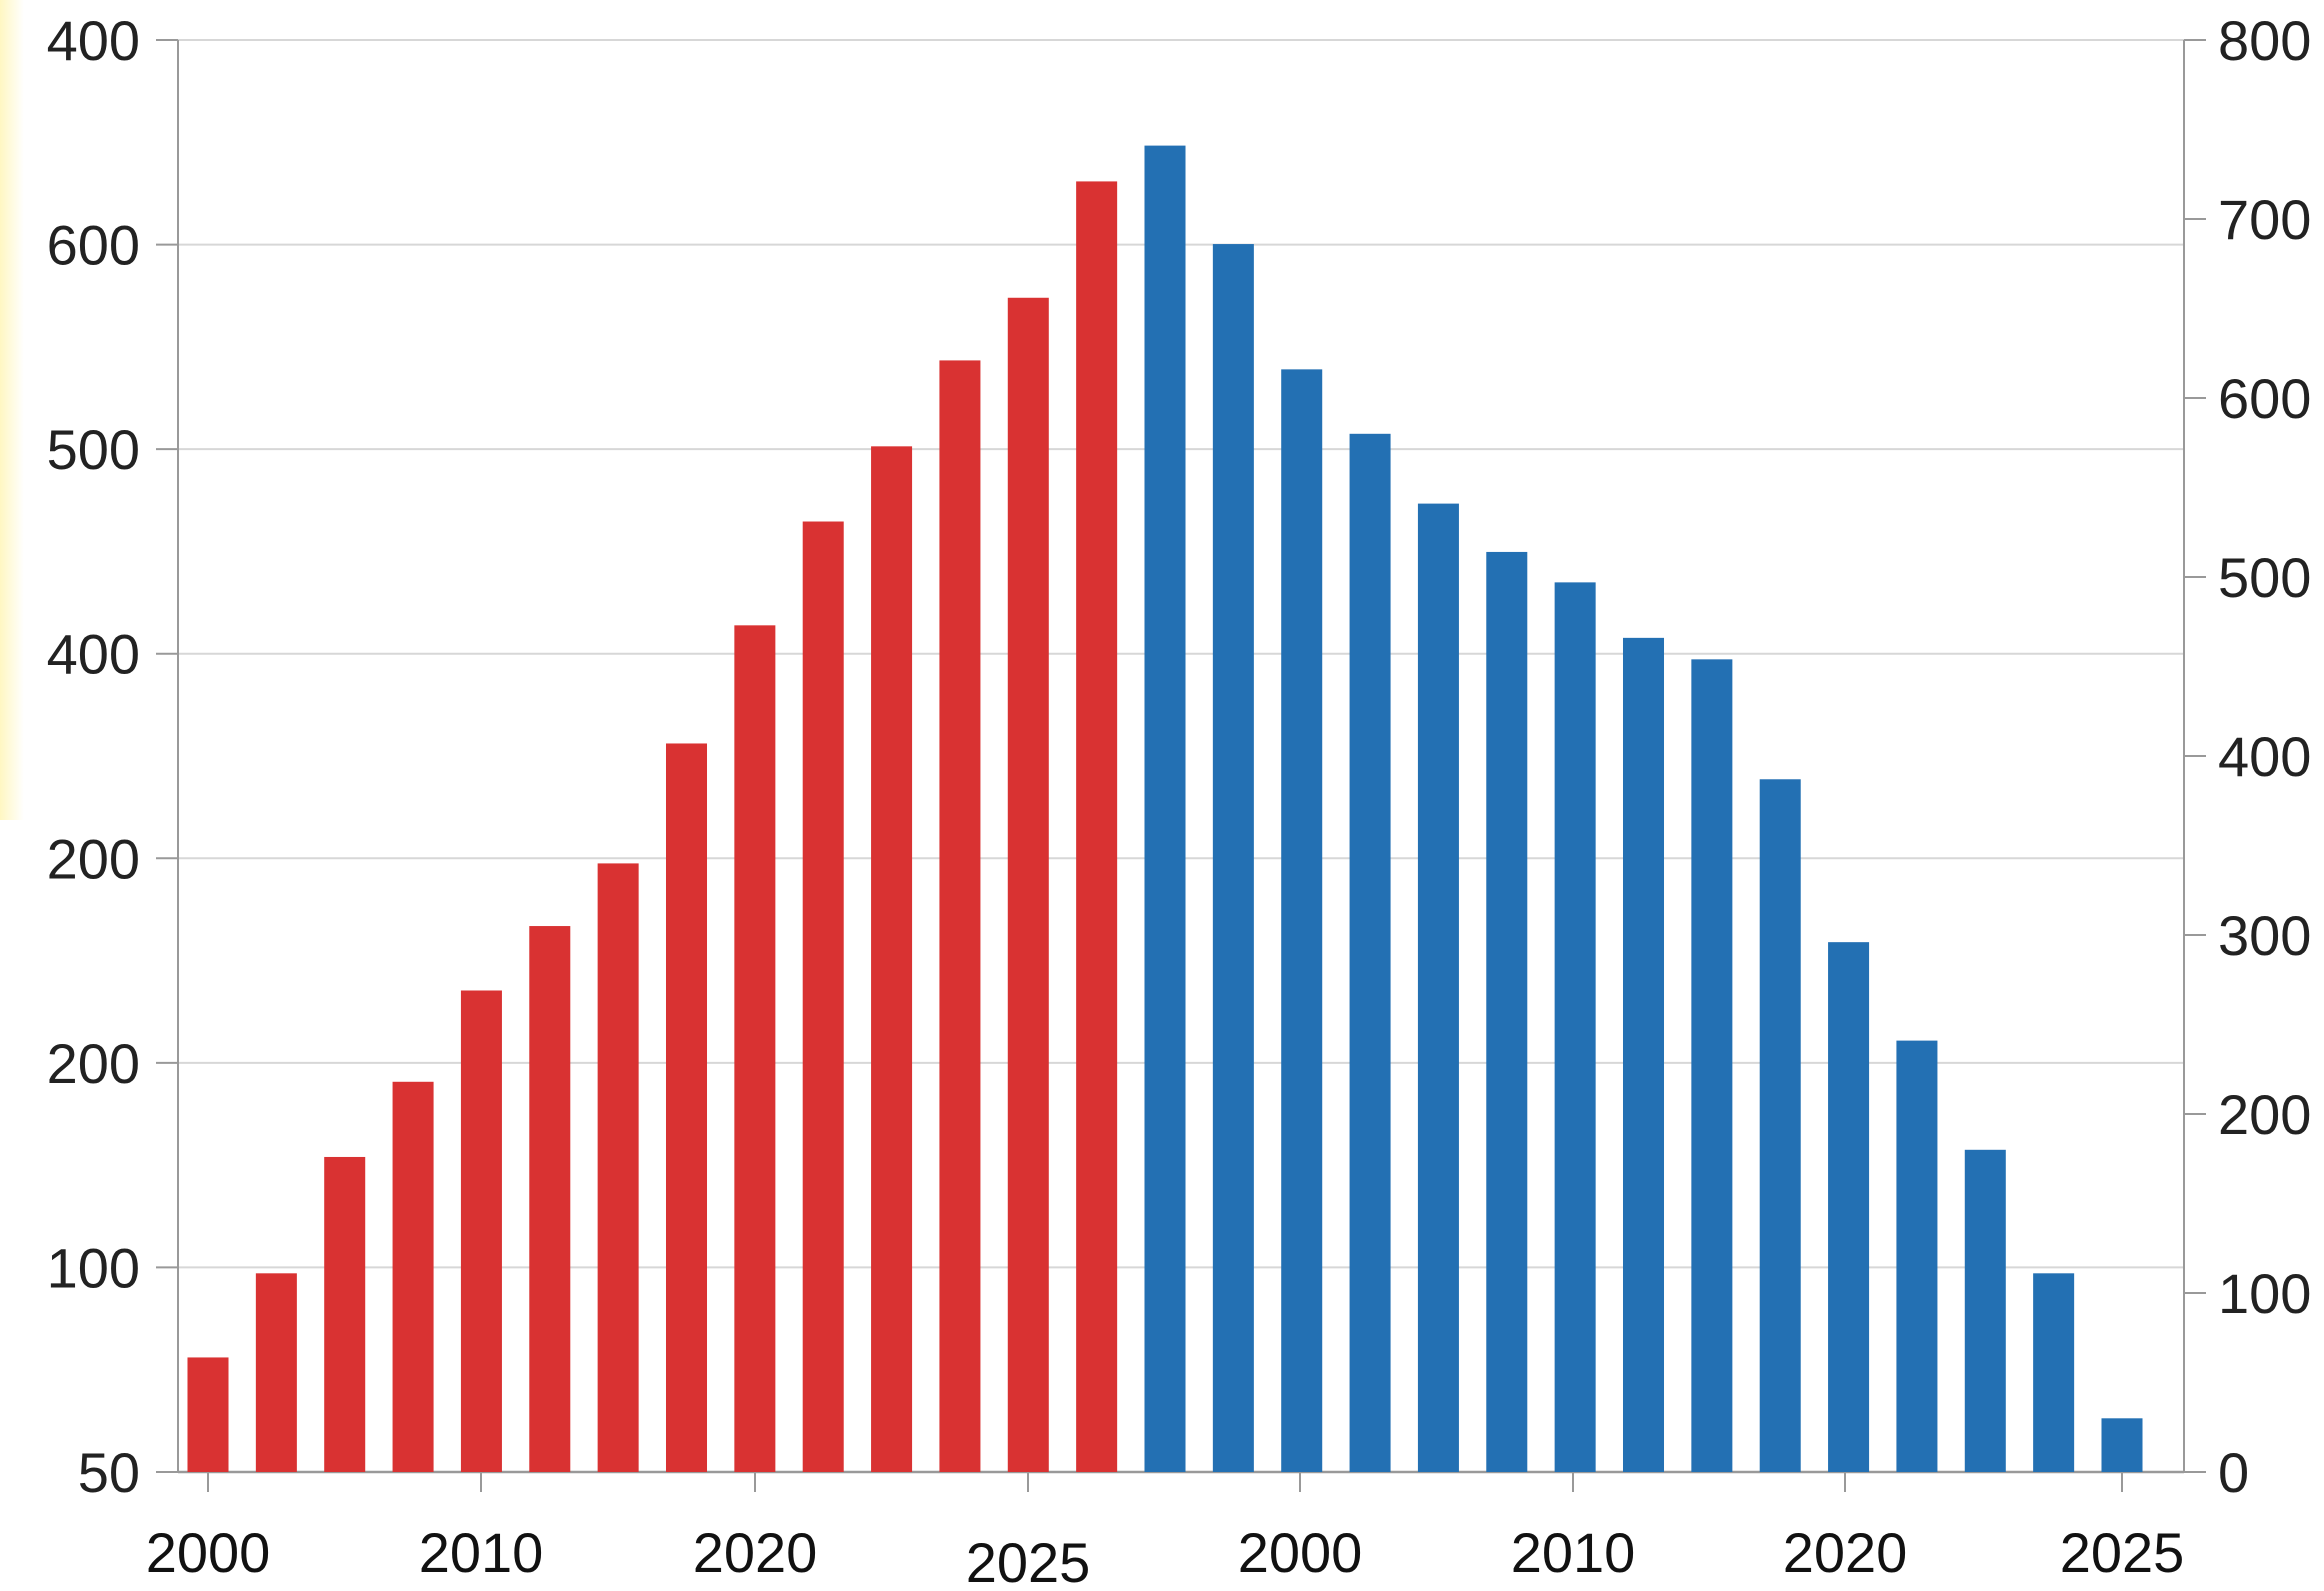 The width and height of the screenshot is (2324, 1591). I want to click on left-tick-label: 500, so click(93, 449).